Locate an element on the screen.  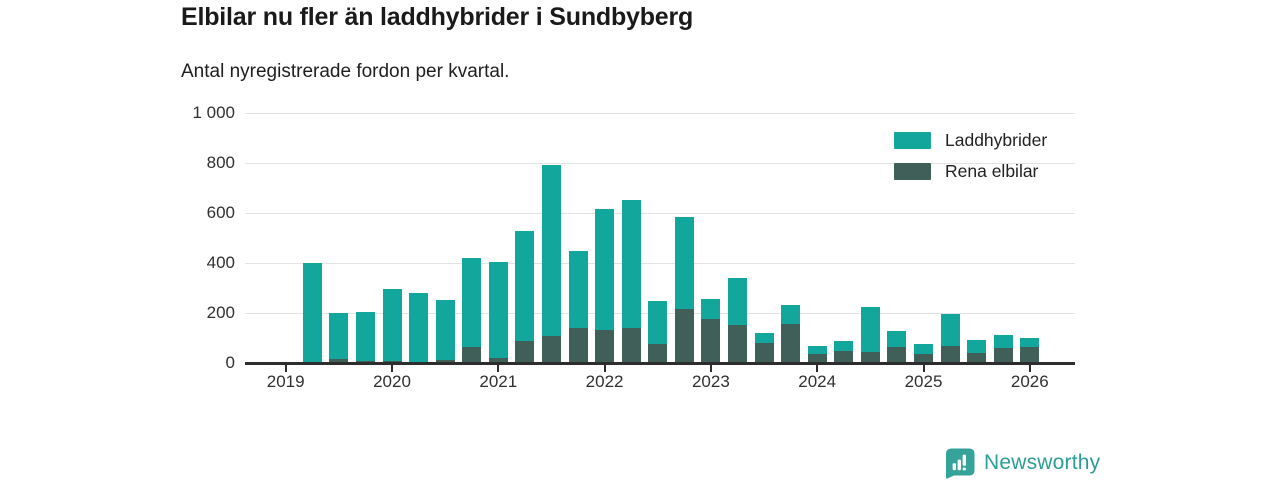
bar-2019-q2 is located at coordinates (312, 313).